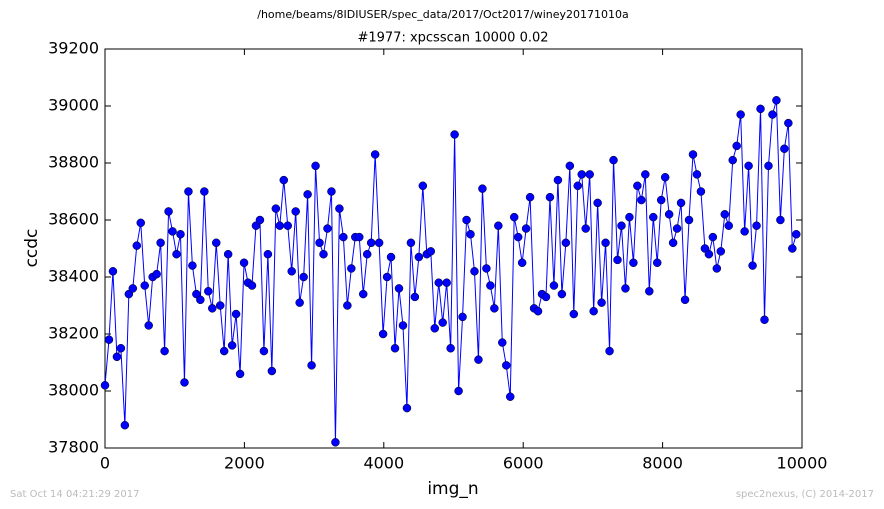 The height and width of the screenshot is (509, 884). What do you see at coordinates (73, 219) in the screenshot?
I see `y-tick-label: 38600` at bounding box center [73, 219].